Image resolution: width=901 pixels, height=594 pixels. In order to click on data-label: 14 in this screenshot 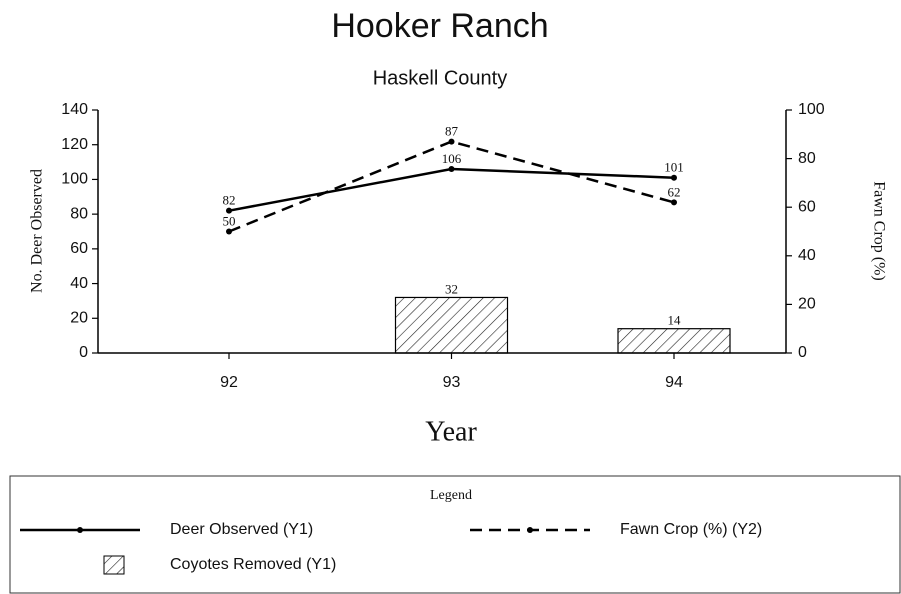, I will do `click(675, 320)`.